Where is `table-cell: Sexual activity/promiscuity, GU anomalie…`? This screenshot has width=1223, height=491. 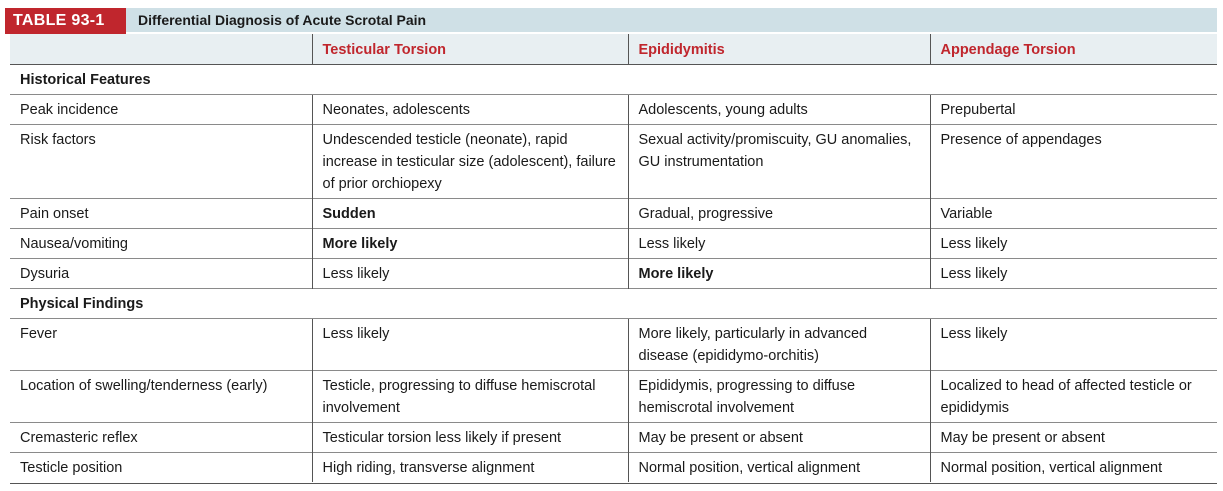
table-cell: Sexual activity/promiscuity, GU anomalie… is located at coordinates (778, 161).